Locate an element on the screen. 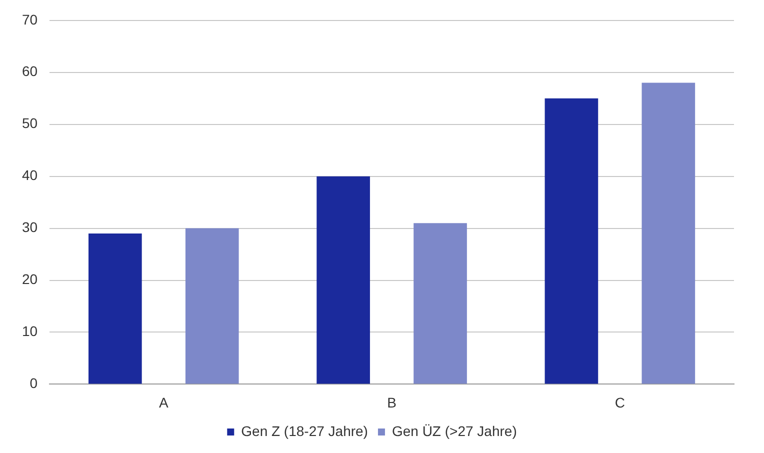  legend-label: Gen ÜZ (>27 Jahre) is located at coordinates (454, 430).